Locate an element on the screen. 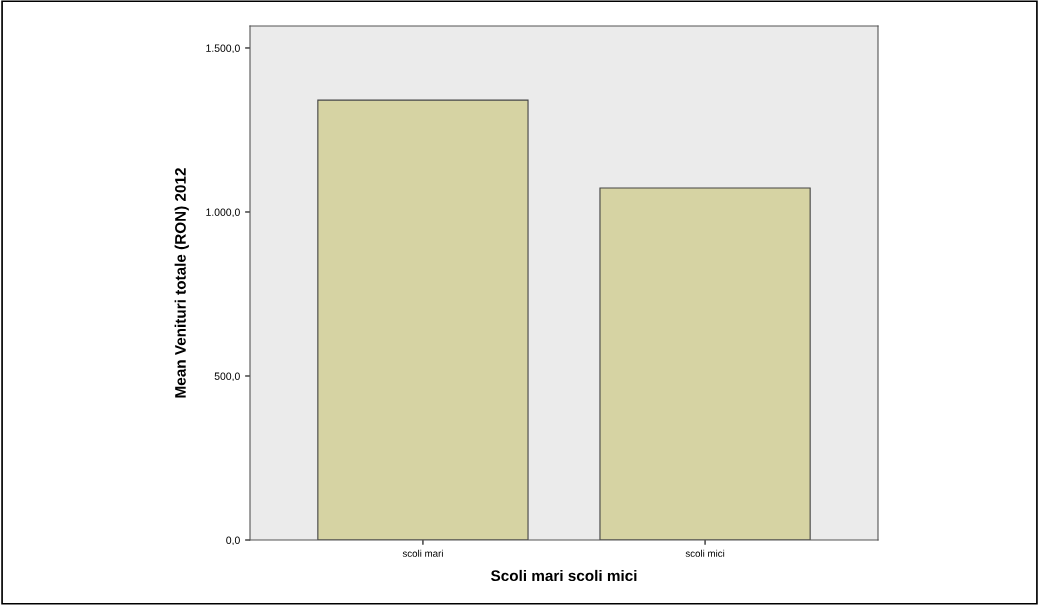 The image size is (1039, 605). x-tick-label: scoli mici is located at coordinates (705, 553).